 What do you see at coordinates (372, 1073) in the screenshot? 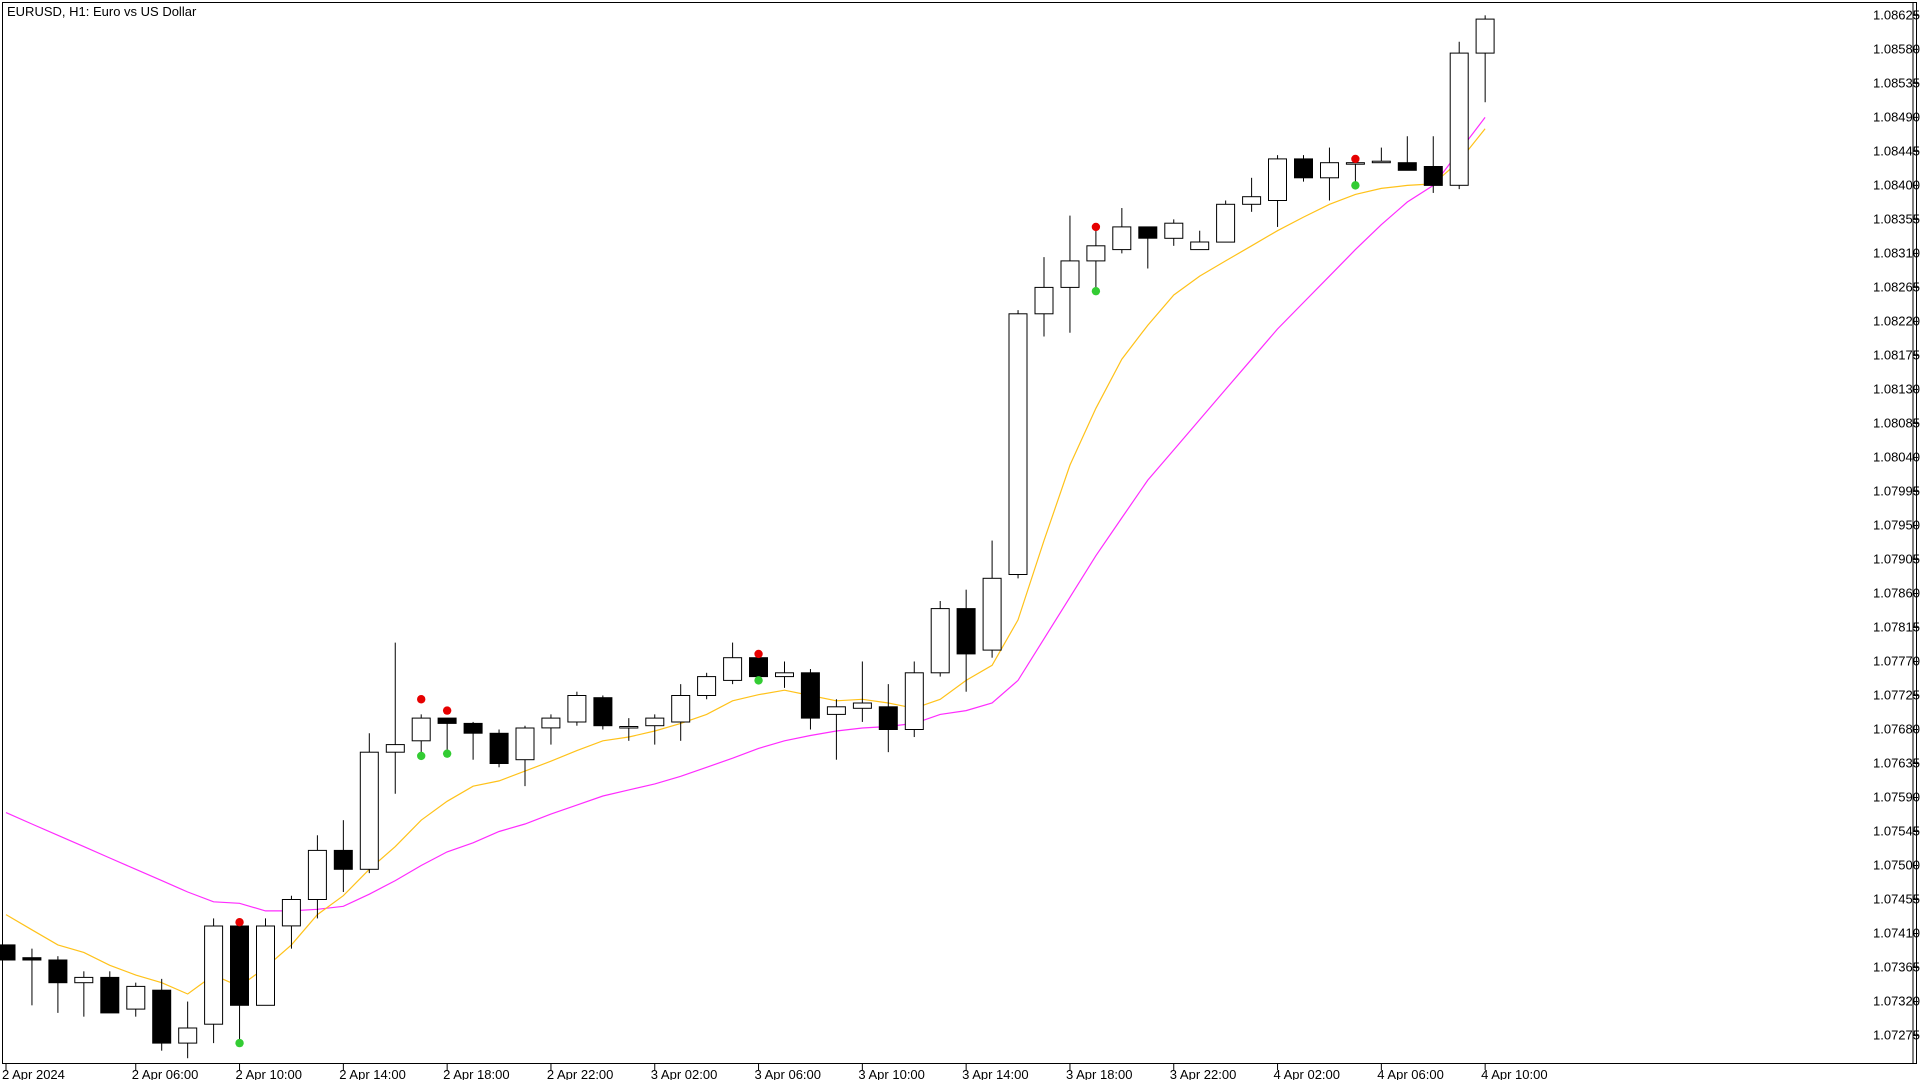
I see `time-tick-label: 2 Apr 14:00` at bounding box center [372, 1073].